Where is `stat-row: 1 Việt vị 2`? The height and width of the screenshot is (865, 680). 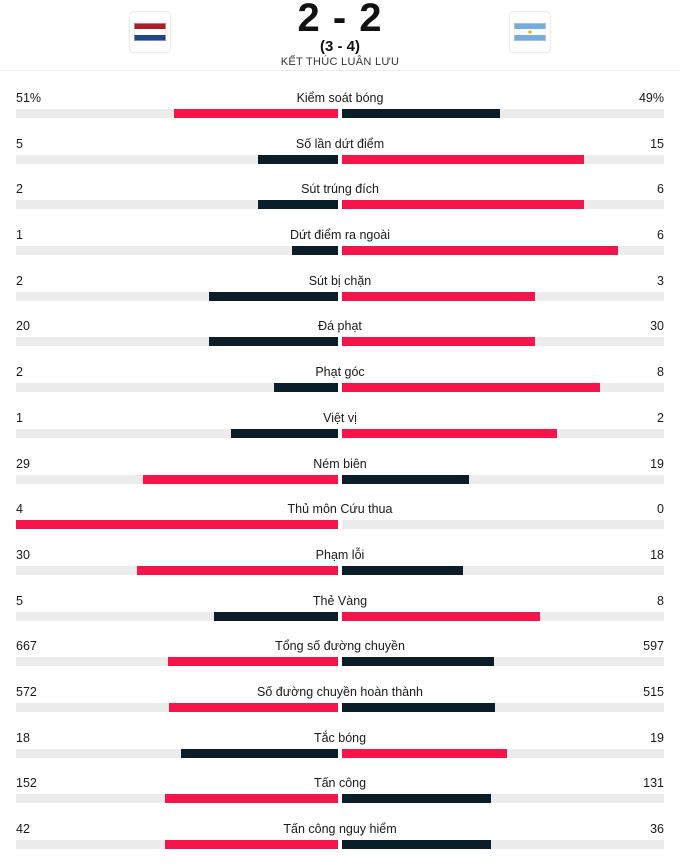 stat-row: 1 Việt vị 2 is located at coordinates (340, 431).